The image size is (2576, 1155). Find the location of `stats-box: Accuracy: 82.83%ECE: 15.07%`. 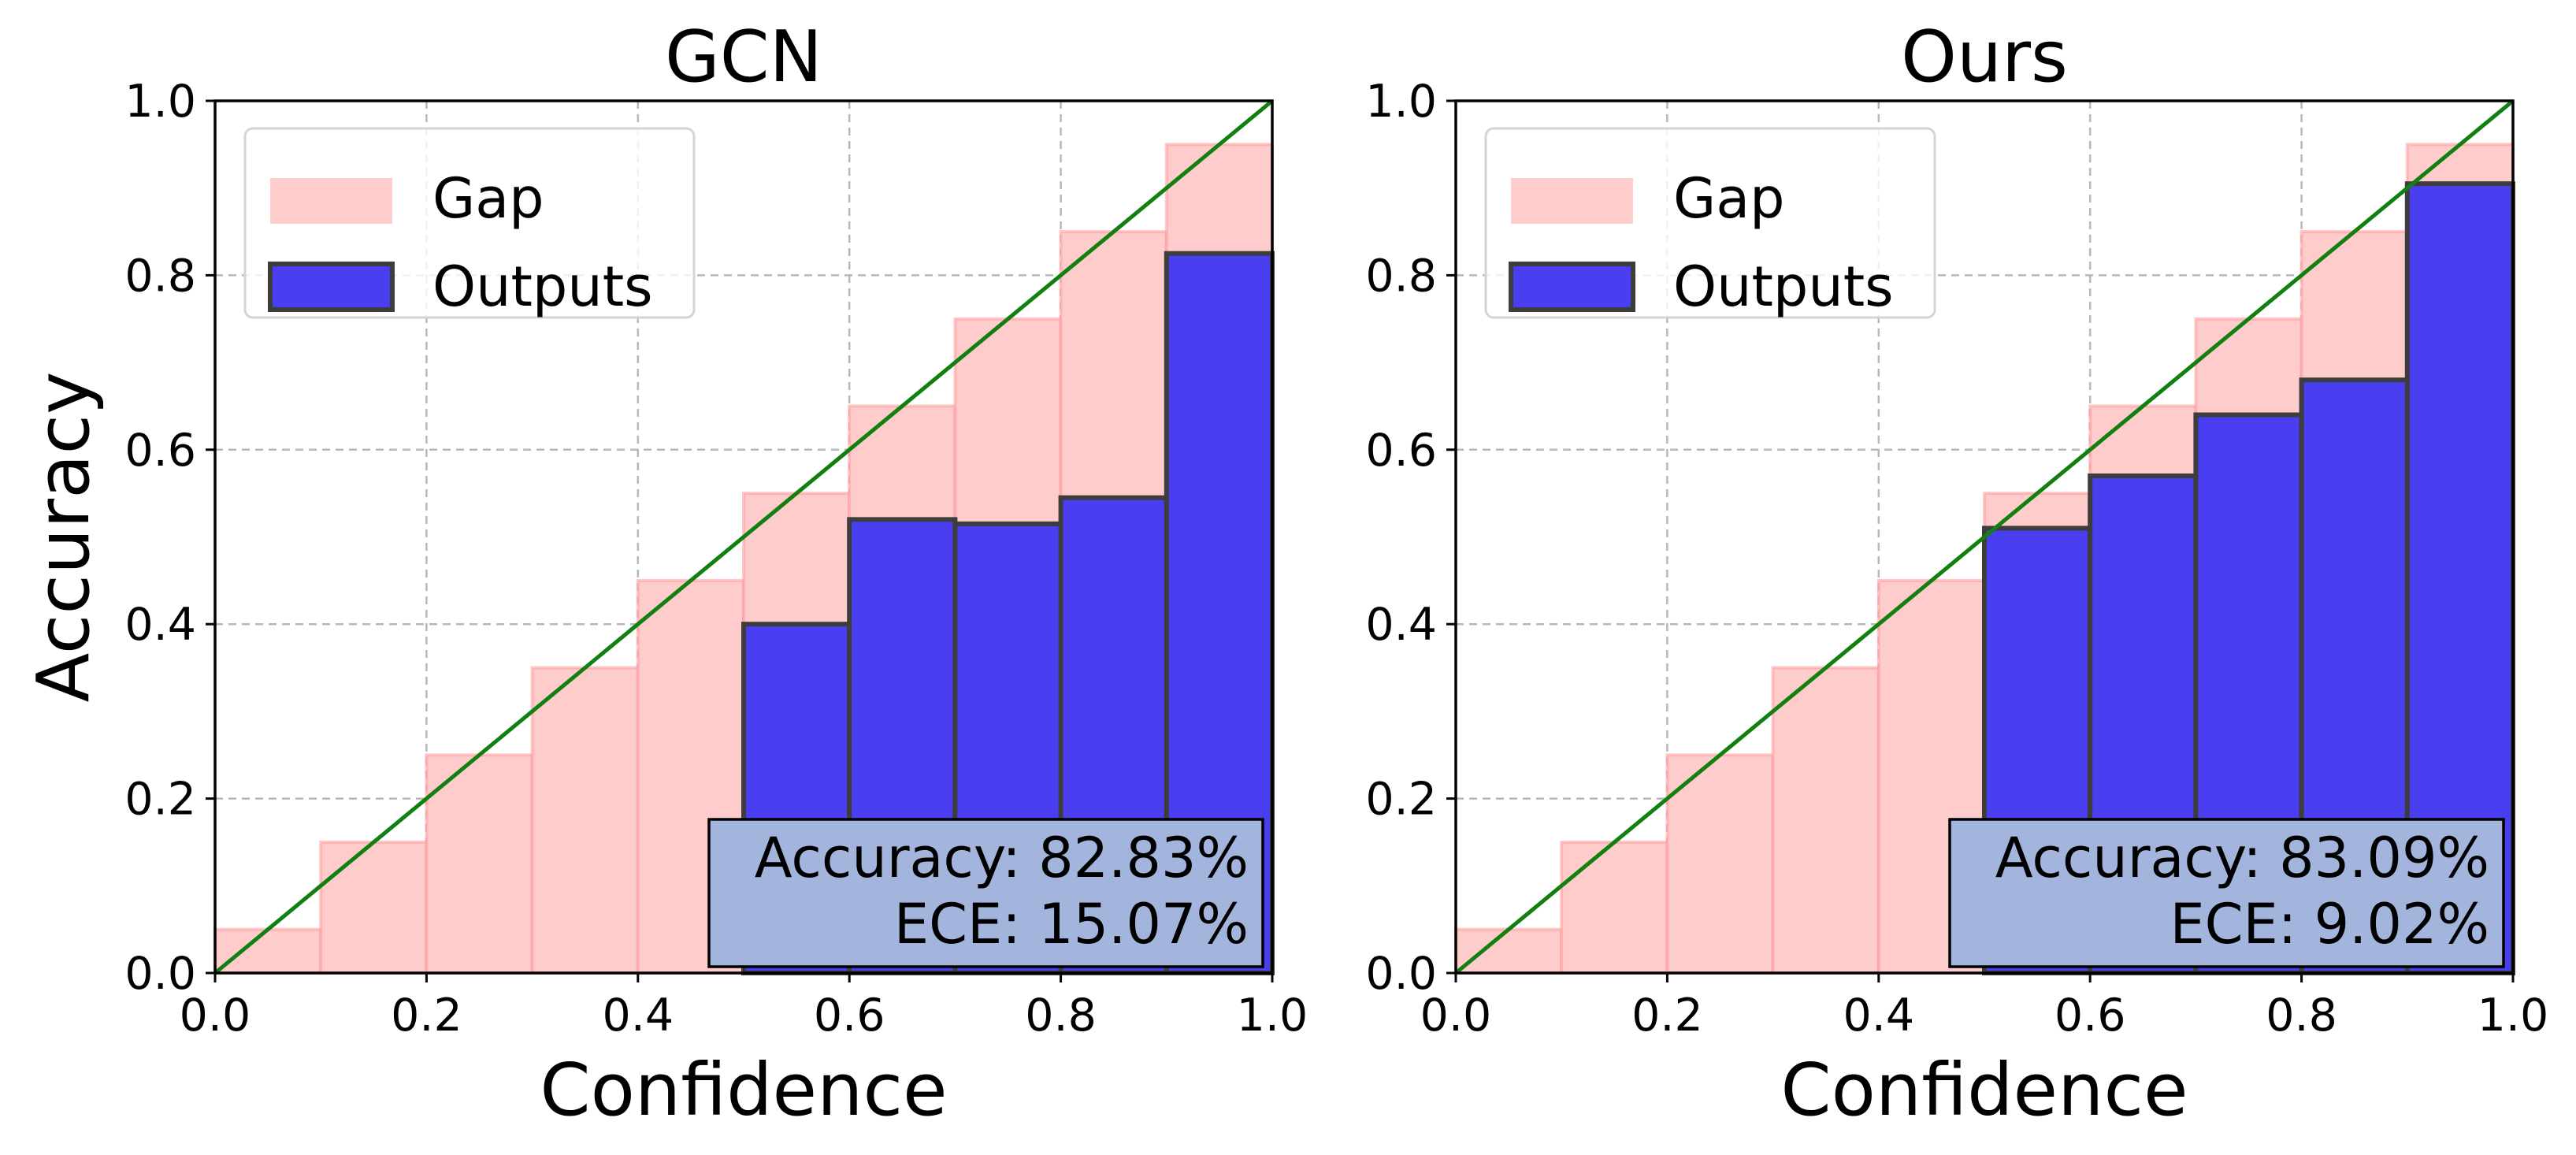

stats-box: Accuracy: 82.83%ECE: 15.07% is located at coordinates (985, 893).